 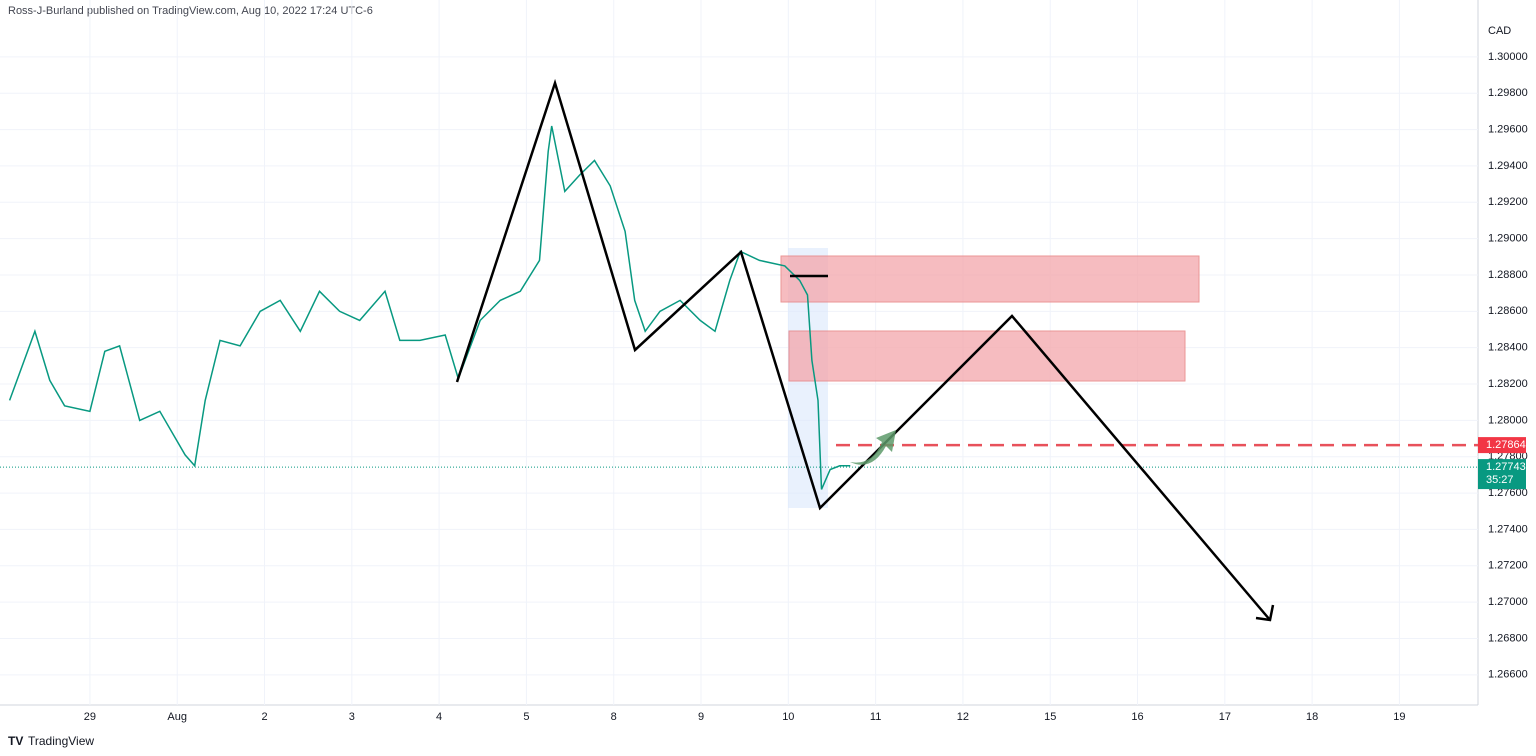 I want to click on y-tick-label: 1.26600, so click(x=1508, y=675).